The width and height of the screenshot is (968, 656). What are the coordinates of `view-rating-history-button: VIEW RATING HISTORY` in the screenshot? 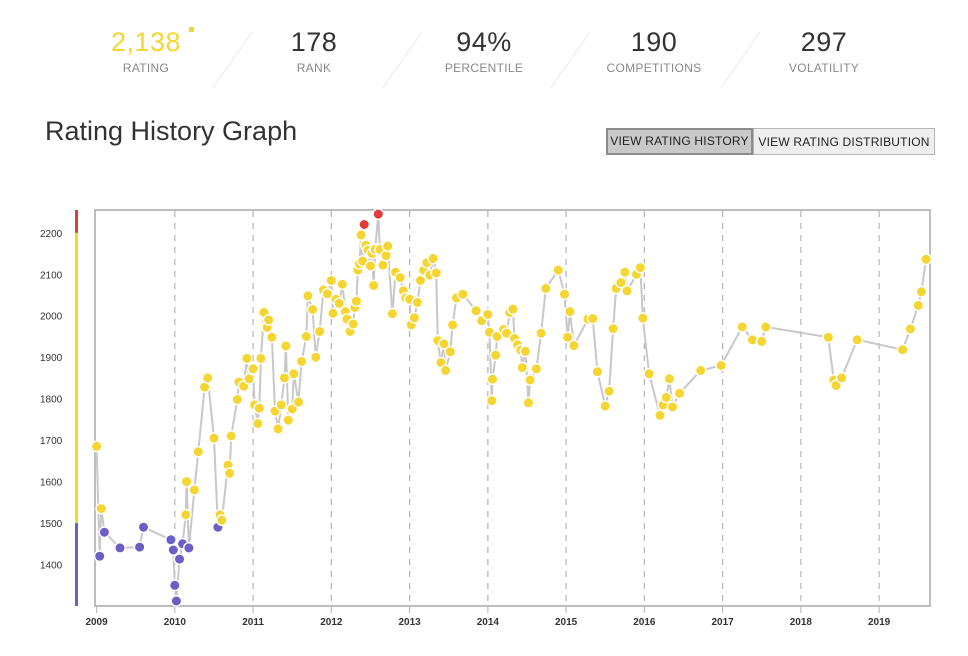 It's located at (679, 141).